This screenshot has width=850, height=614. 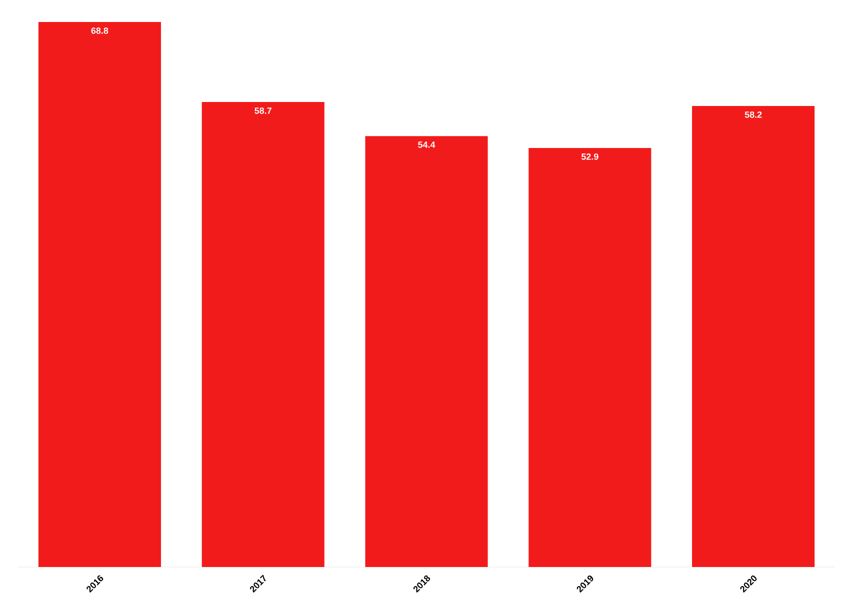 I want to click on data-label: 54.4, so click(x=427, y=145).